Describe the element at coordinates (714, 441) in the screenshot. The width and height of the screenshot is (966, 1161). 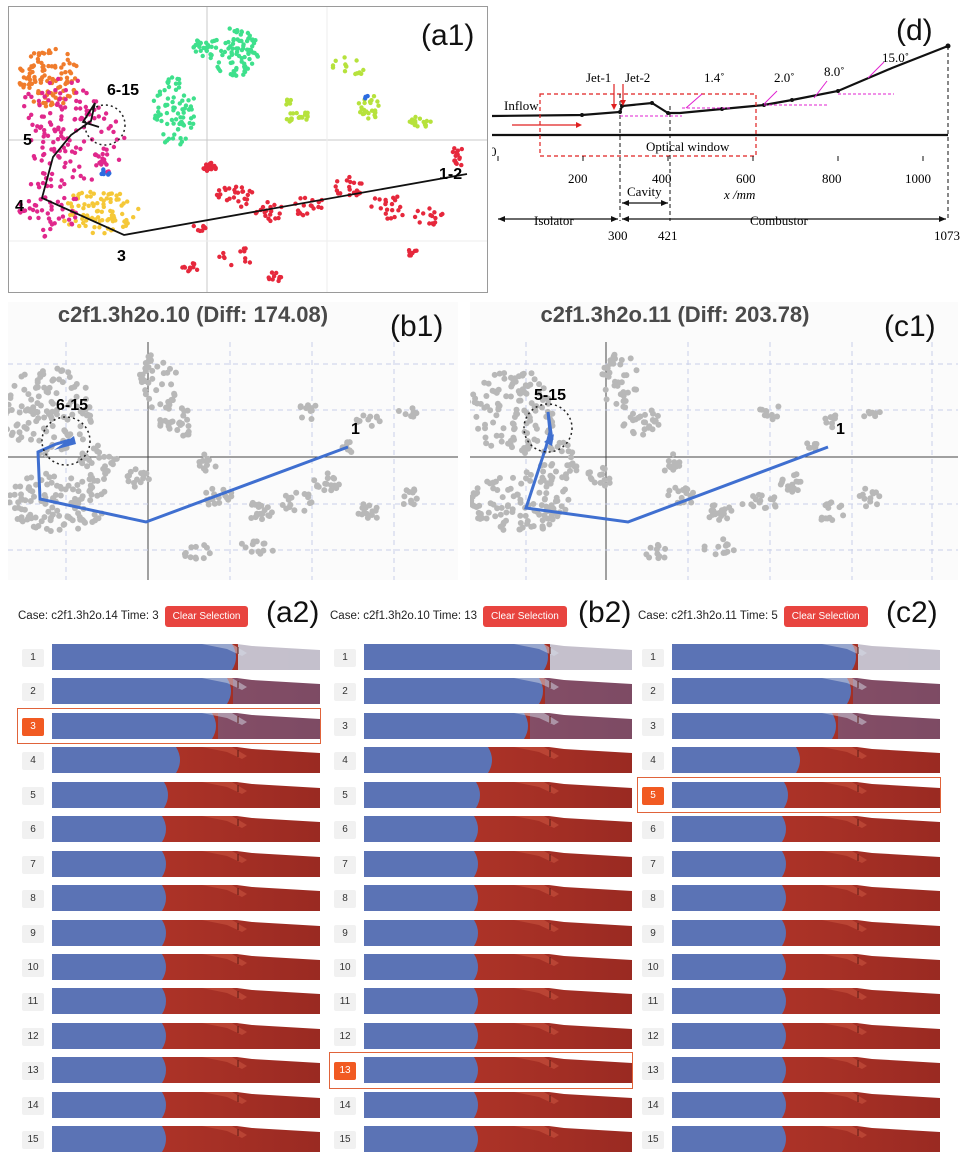
I see `projection-view-c1: c2f1.3h2o.11 (Diff: 203.78) 5-15 1 (c1)` at that location.